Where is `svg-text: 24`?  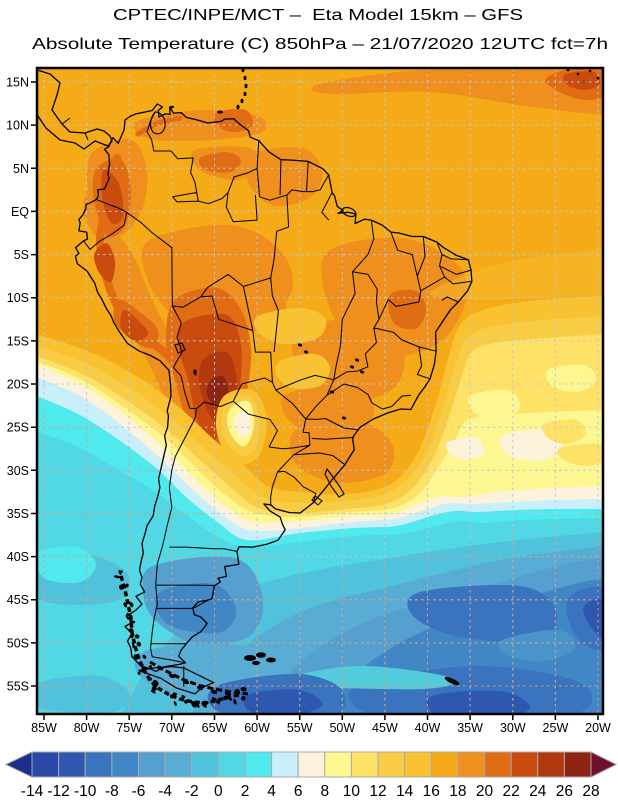
svg-text: 24 is located at coordinates (538, 791).